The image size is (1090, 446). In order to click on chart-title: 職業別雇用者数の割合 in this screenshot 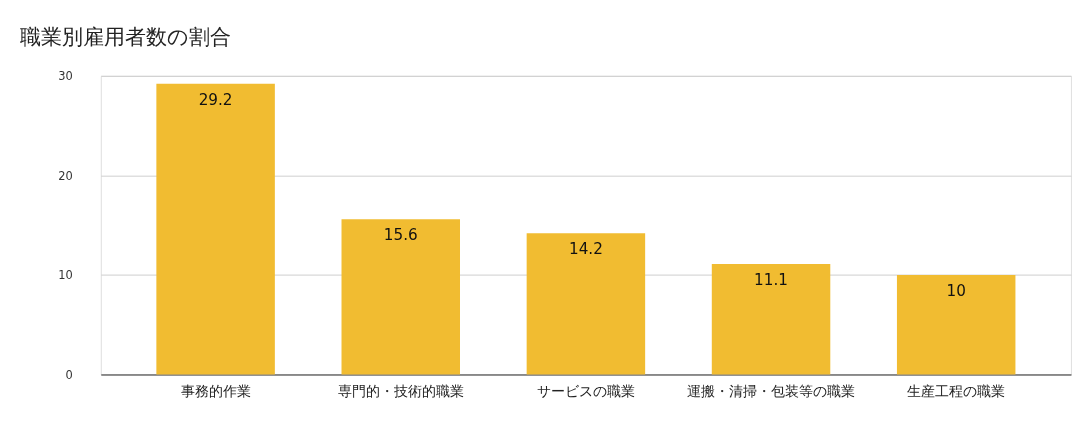, I will do `click(125, 37)`.